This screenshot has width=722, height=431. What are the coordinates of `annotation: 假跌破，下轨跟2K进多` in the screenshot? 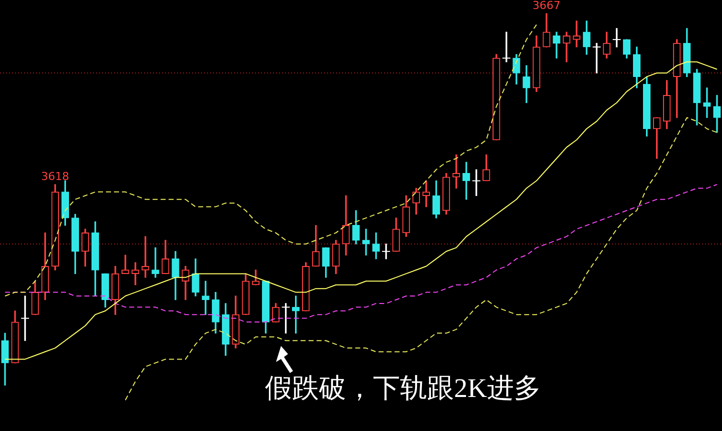 It's located at (402, 388).